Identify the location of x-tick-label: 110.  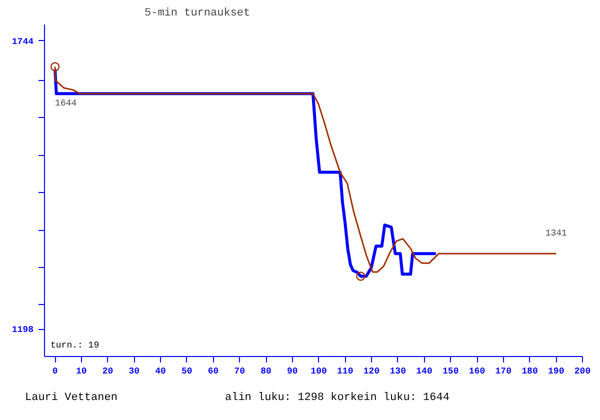
(345, 371).